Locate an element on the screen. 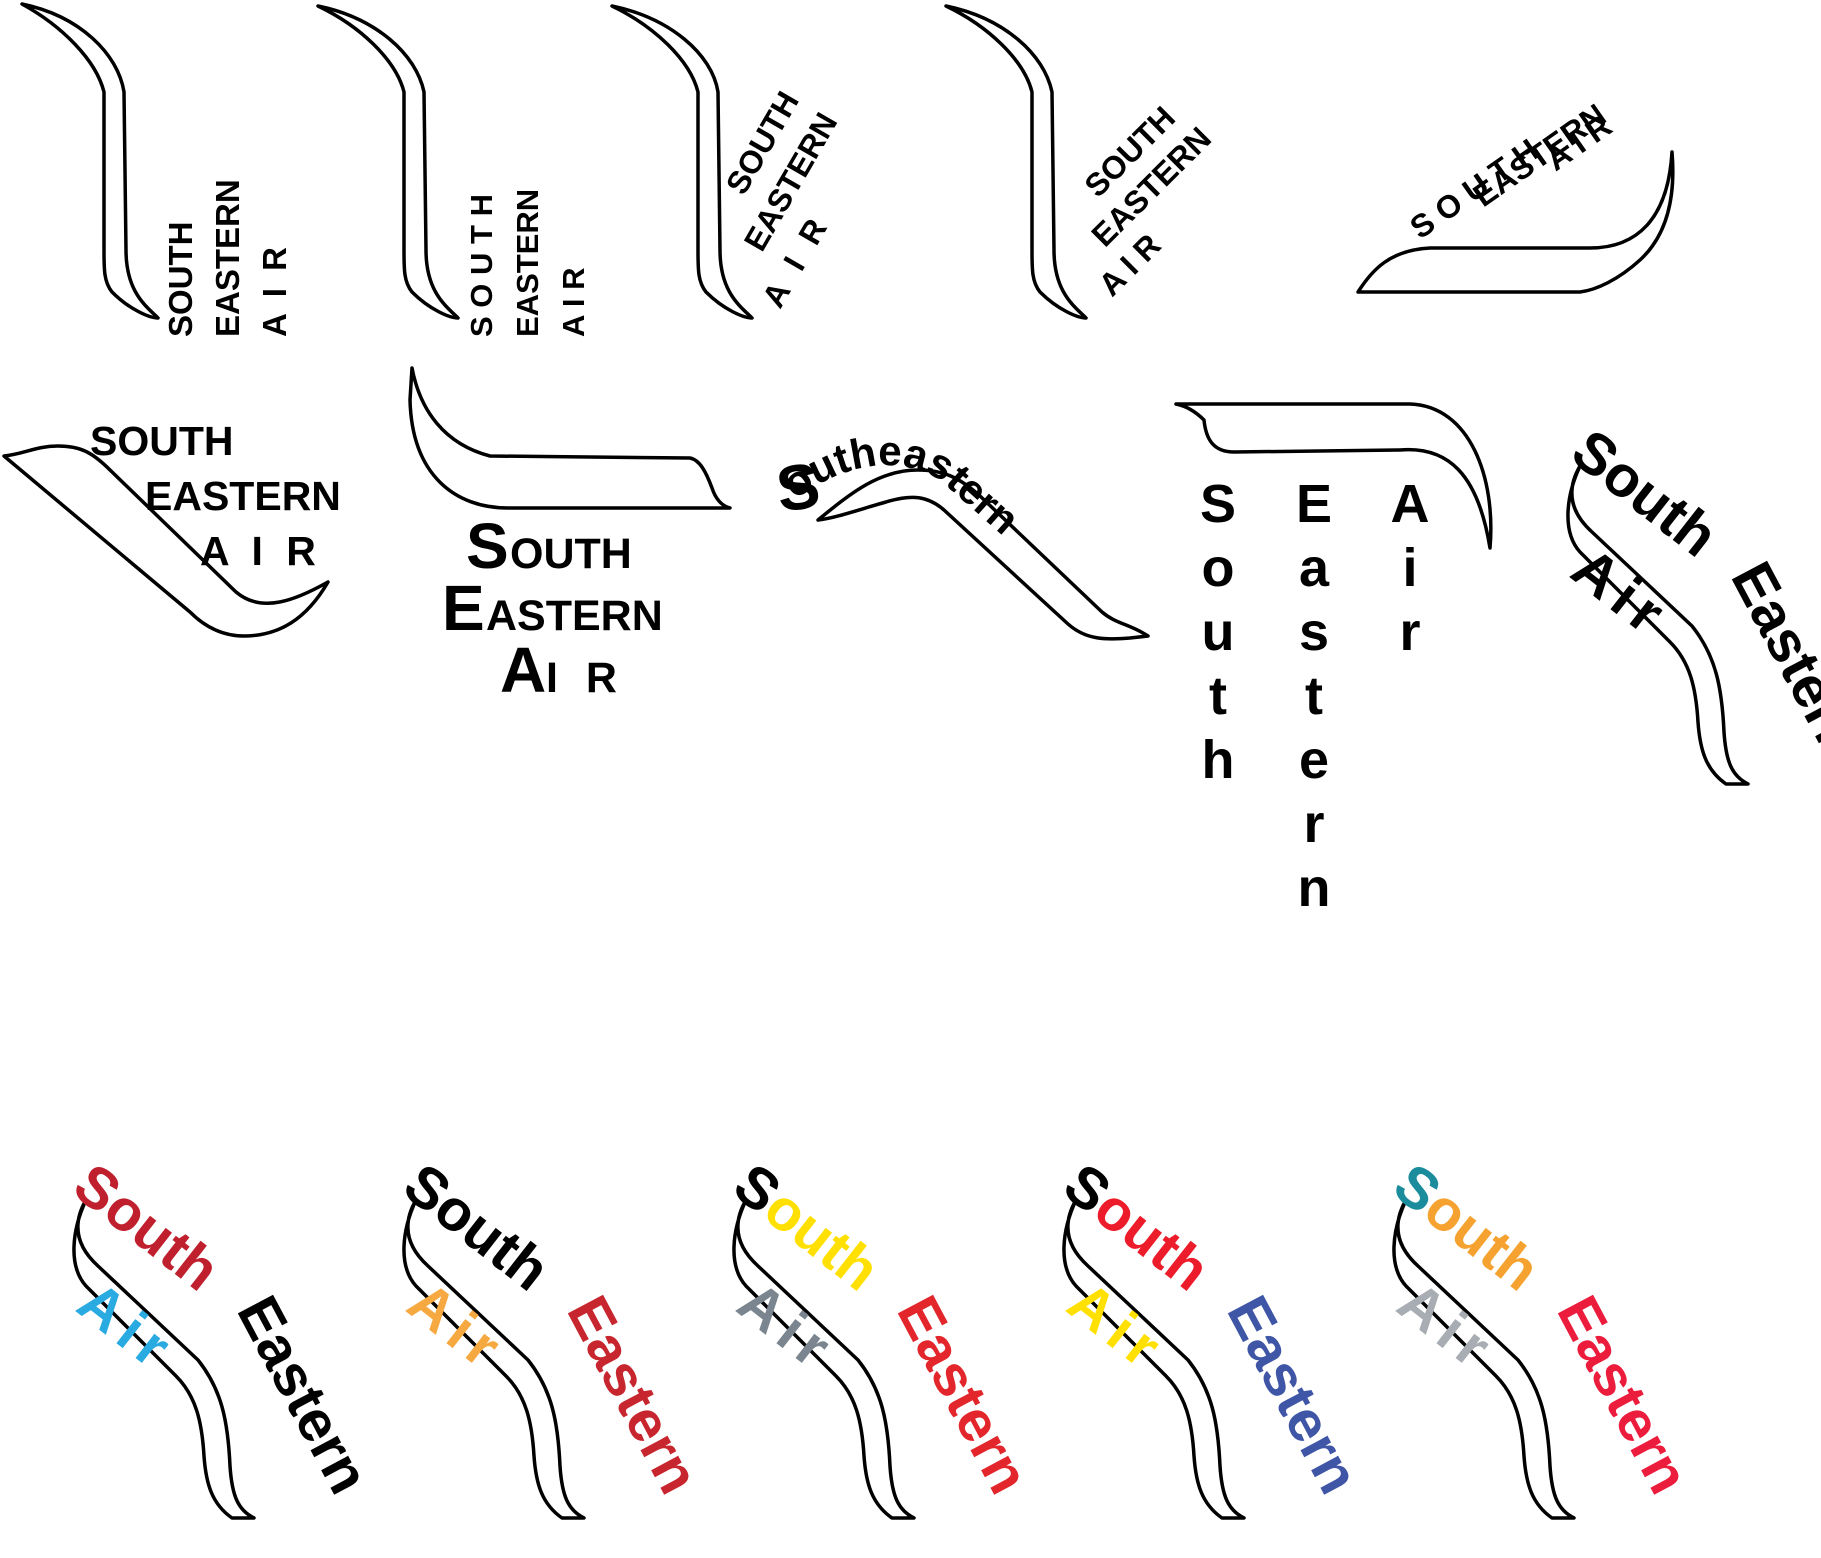  logo-concept-8: S outheastern is located at coordinates (961, 534).